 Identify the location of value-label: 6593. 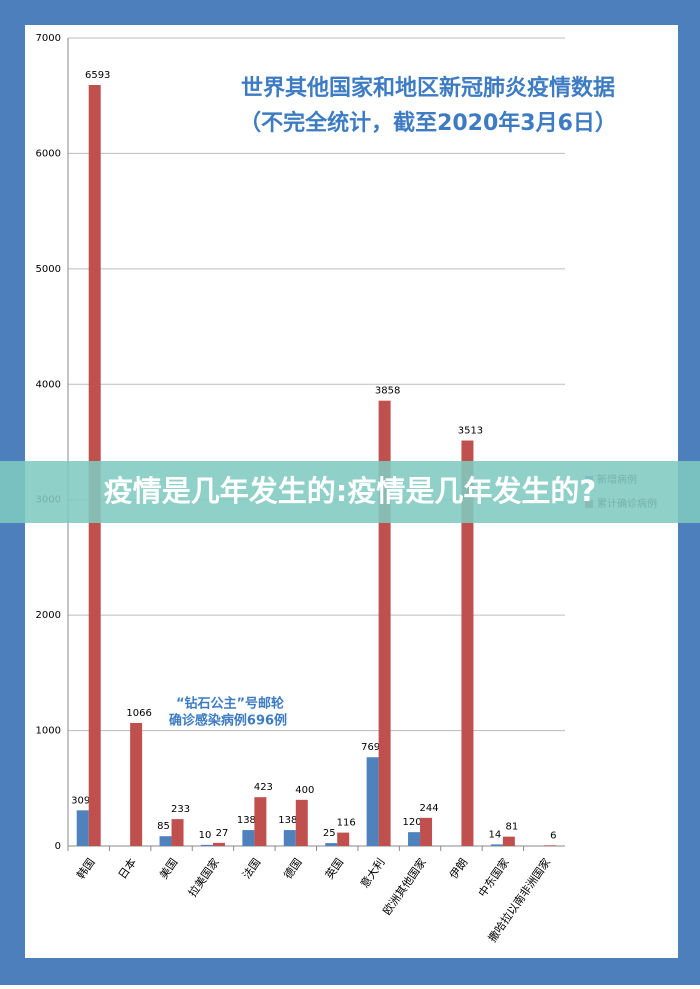
(97, 75).